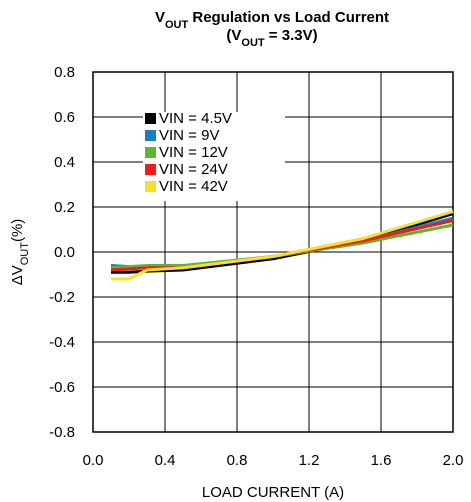 This screenshot has height=502, width=471. What do you see at coordinates (64, 162) in the screenshot?
I see `y-tick-label: 0.4` at bounding box center [64, 162].